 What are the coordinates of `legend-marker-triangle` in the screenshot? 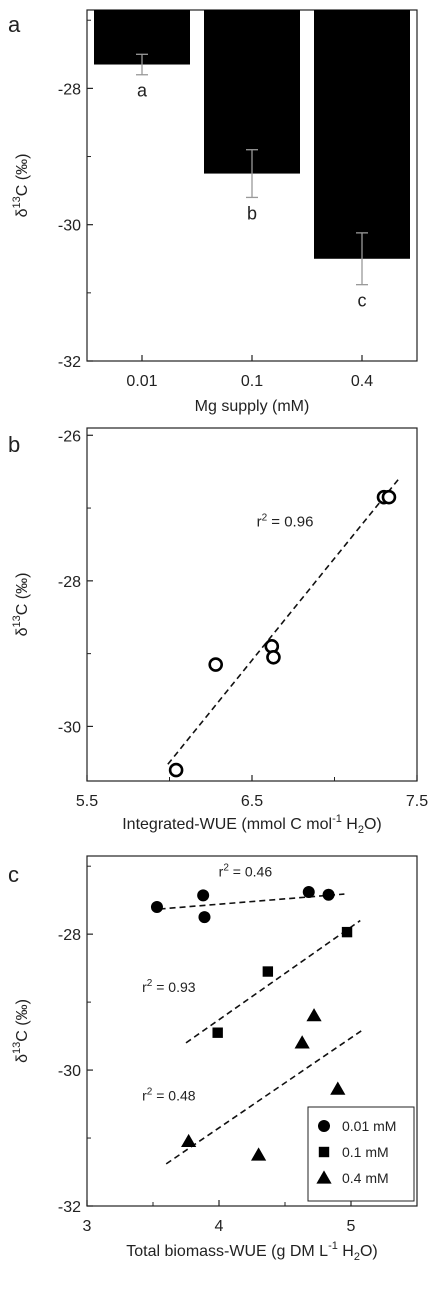 It's located at (324, 1177).